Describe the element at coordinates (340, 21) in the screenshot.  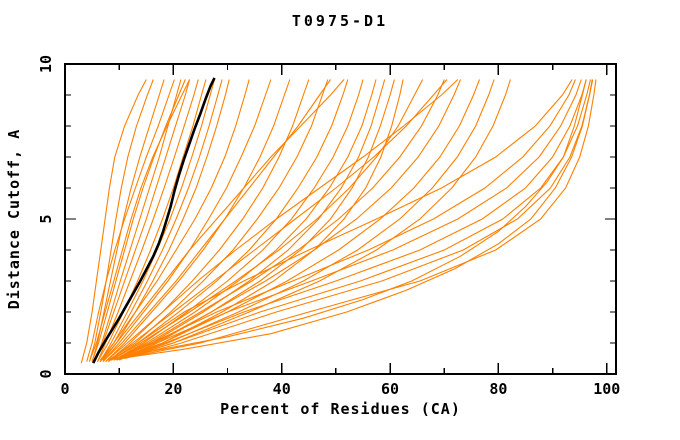
I see `chart-title: T0975-D1` at that location.